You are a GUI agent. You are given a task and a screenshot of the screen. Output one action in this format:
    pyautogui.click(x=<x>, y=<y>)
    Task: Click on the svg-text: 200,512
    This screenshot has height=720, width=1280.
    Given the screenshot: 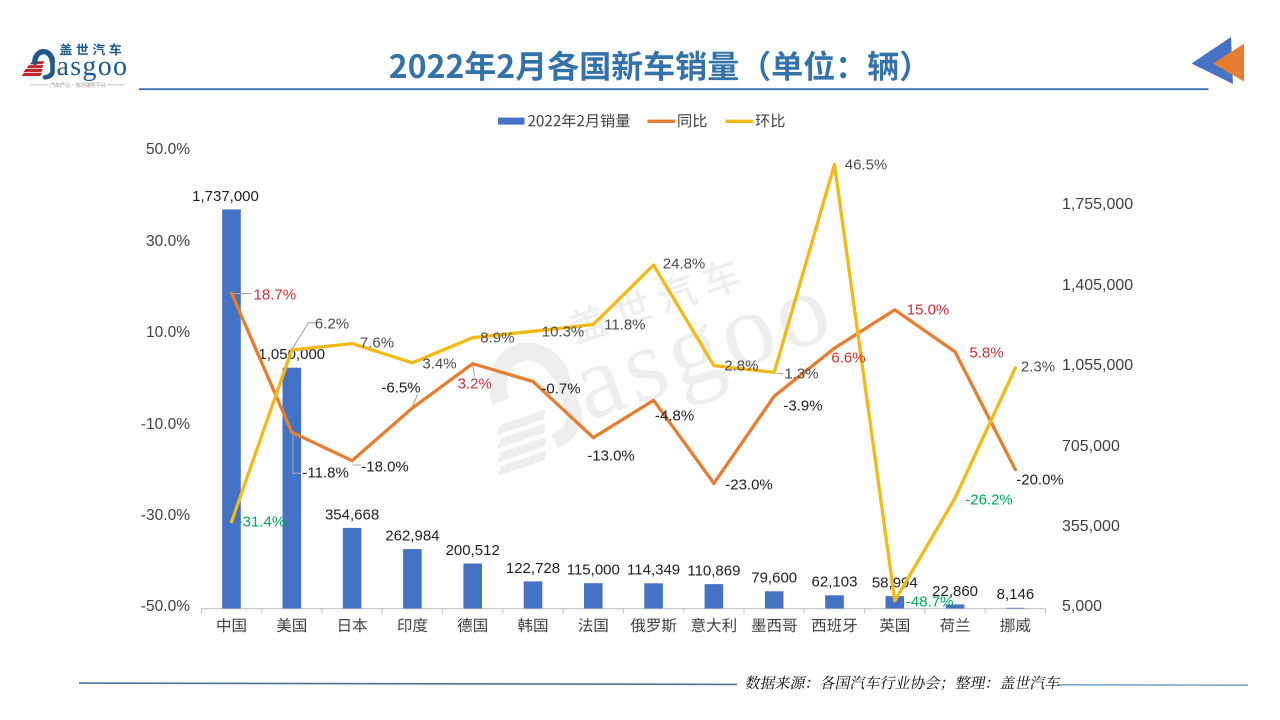 What is the action you would take?
    pyautogui.click(x=473, y=550)
    